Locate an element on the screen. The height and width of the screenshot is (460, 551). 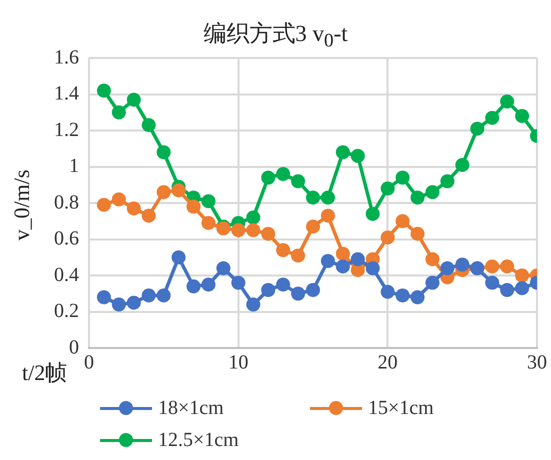
y-tick-label: 1.6 is located at coordinates (66, 57).